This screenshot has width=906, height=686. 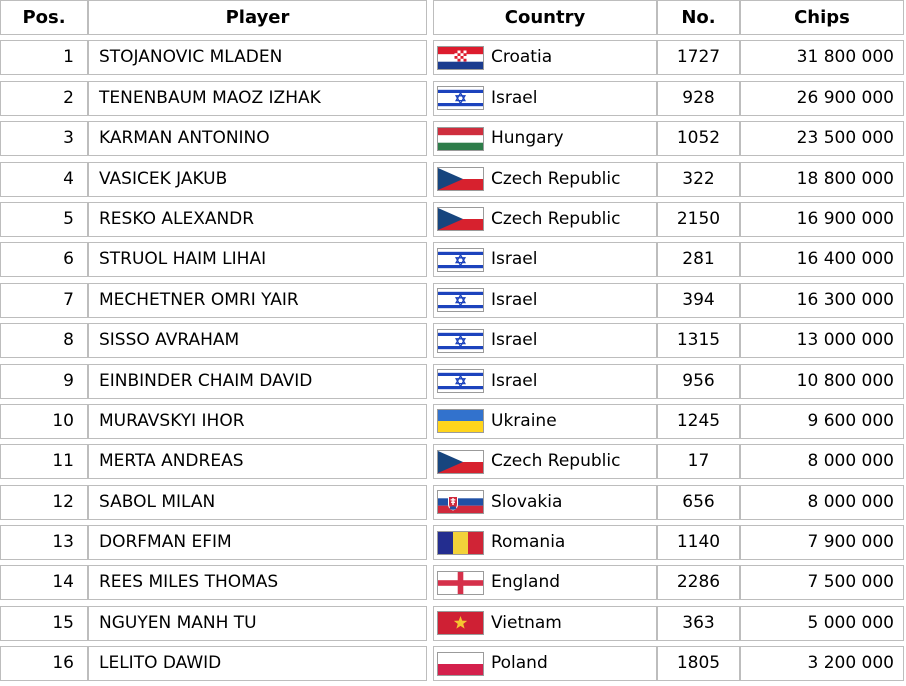 What do you see at coordinates (822, 583) in the screenshot?
I see `chip-count: 7 500 000` at bounding box center [822, 583].